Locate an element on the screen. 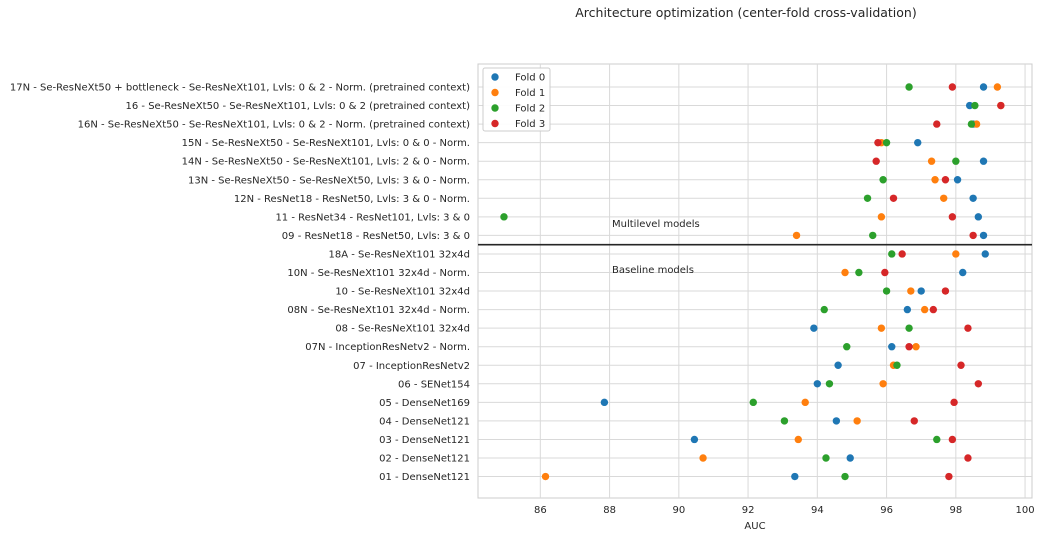 This screenshot has width=1047, height=537. y-tick-label: 10N - Se-ResNeXt101 32x4d - Norm. is located at coordinates (378, 273).